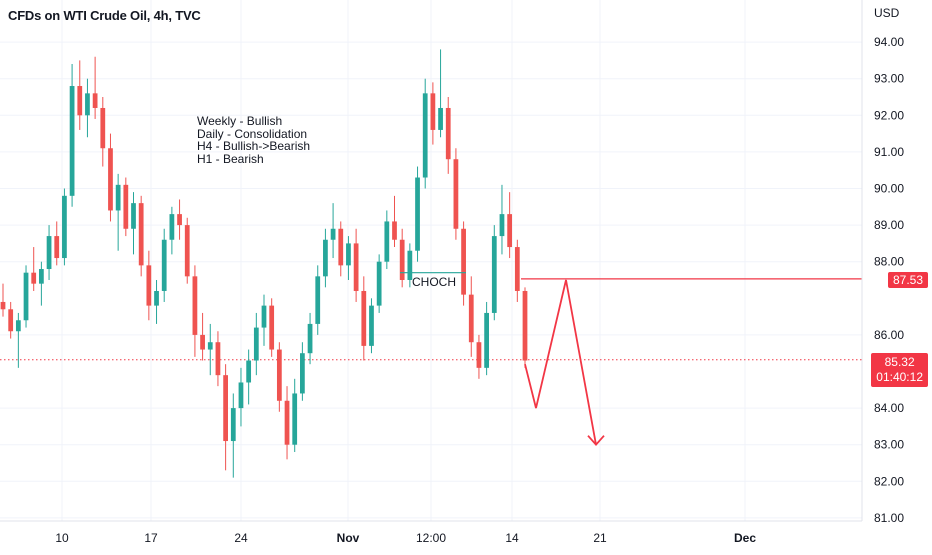 This screenshot has height=555, width=932. What do you see at coordinates (889, 225) in the screenshot?
I see `y-tick-label: 89.00` at bounding box center [889, 225].